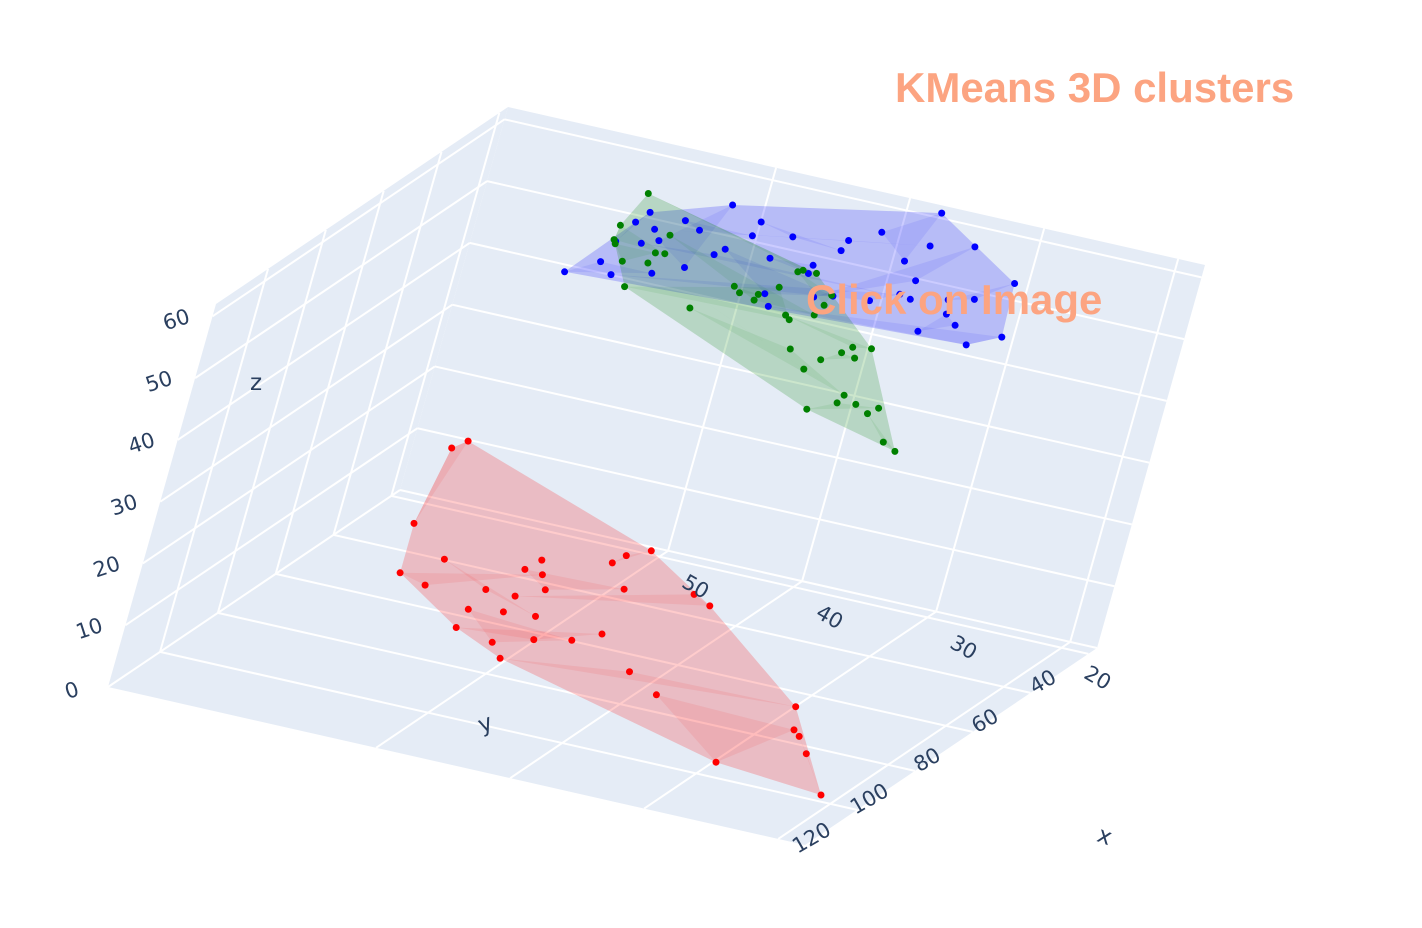 This screenshot has height=928, width=1422. Describe the element at coordinates (954, 299) in the screenshot. I see `click-annotation: Click on Image` at that location.